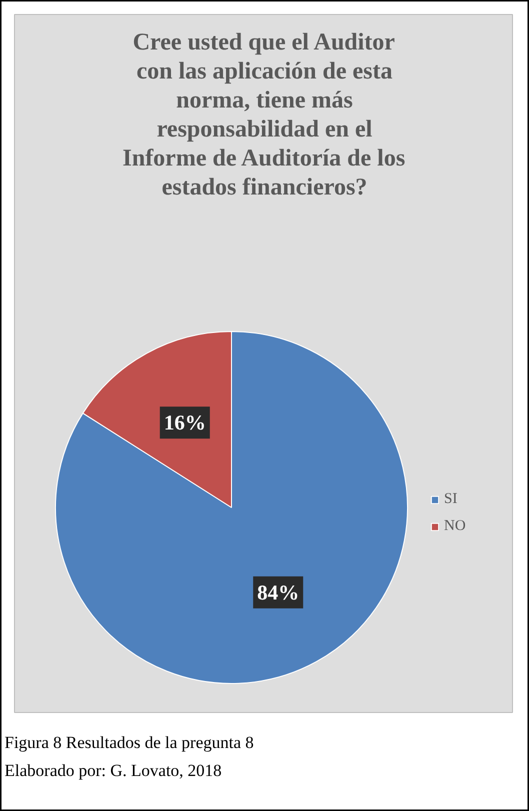 Image resolution: width=529 pixels, height=811 pixels. What do you see at coordinates (451, 499) in the screenshot?
I see `legend-label: SI` at bounding box center [451, 499].